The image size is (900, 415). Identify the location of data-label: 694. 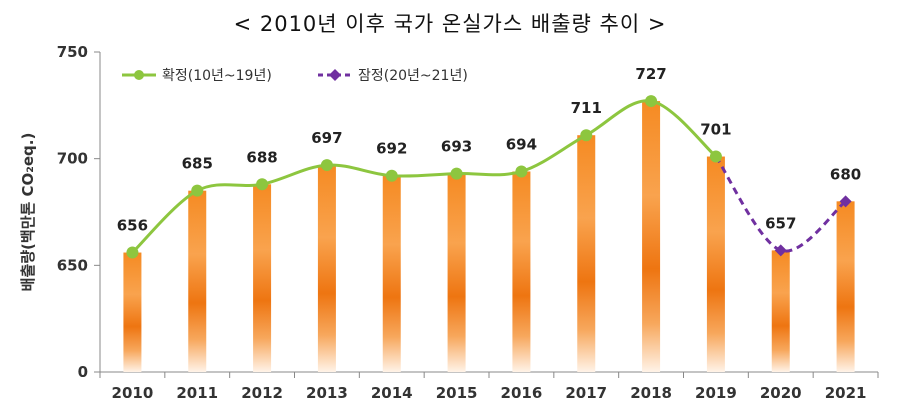
(521, 144).